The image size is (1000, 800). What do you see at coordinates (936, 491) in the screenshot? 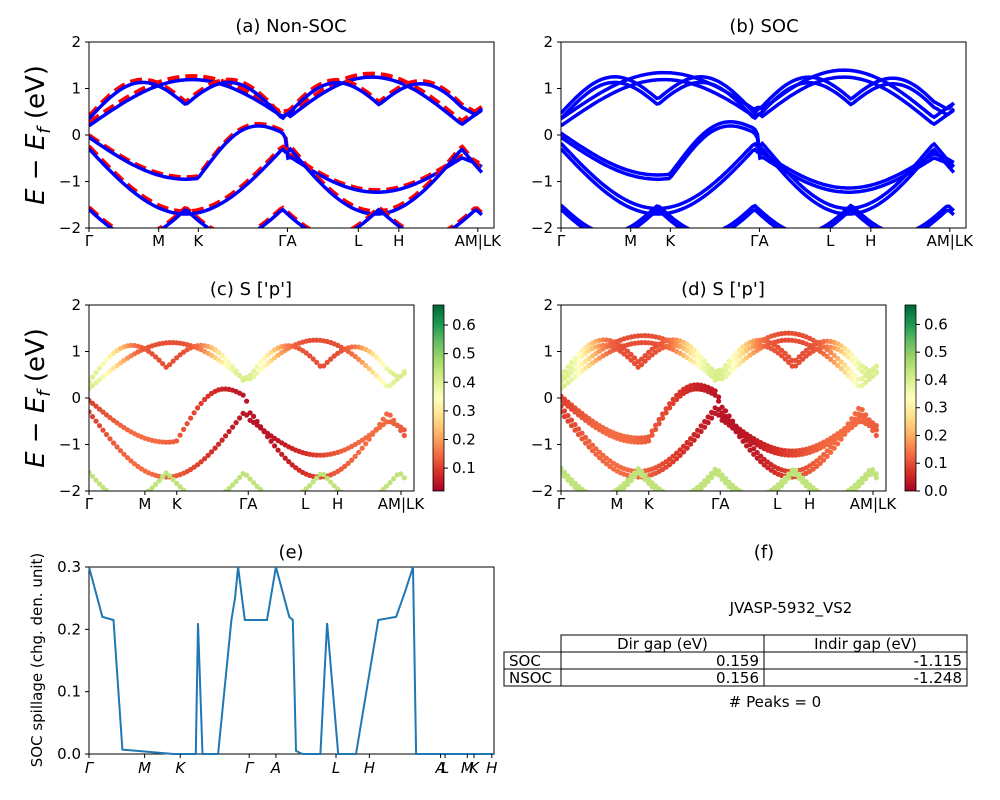
I see `colorbar-tick-label: 0.0` at bounding box center [936, 491].